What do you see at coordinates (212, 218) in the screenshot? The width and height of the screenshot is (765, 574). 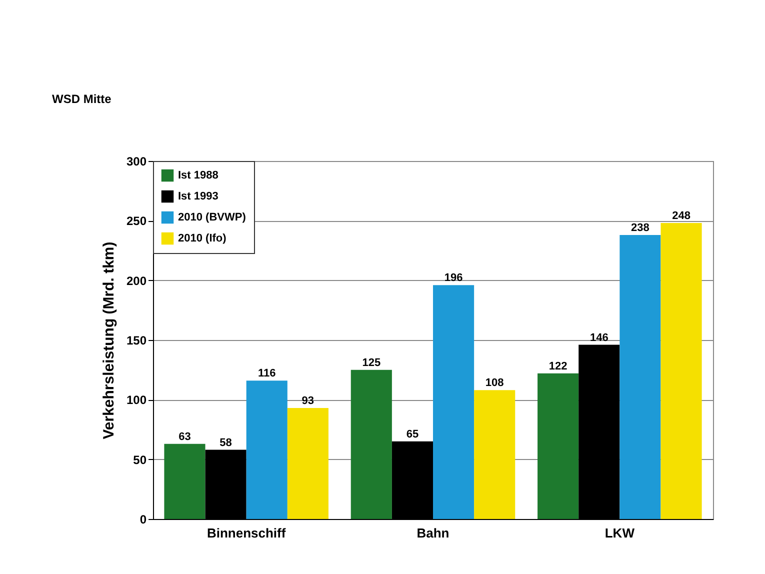 I see `legend-label: 2010 (BVWP)` at bounding box center [212, 218].